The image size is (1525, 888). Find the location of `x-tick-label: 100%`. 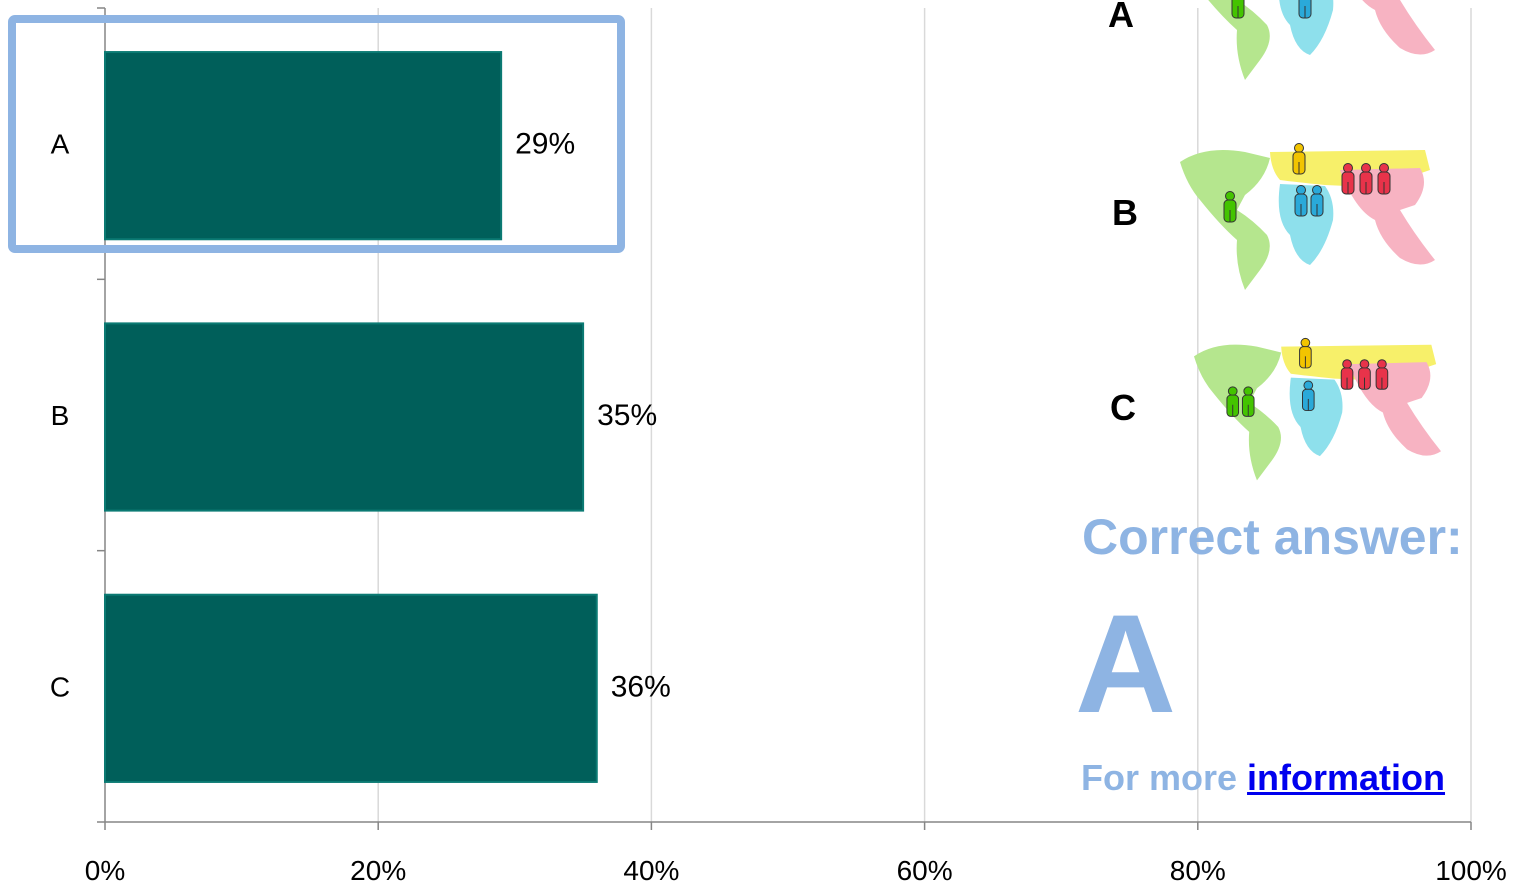

x-tick-label: 100% is located at coordinates (1471, 870).